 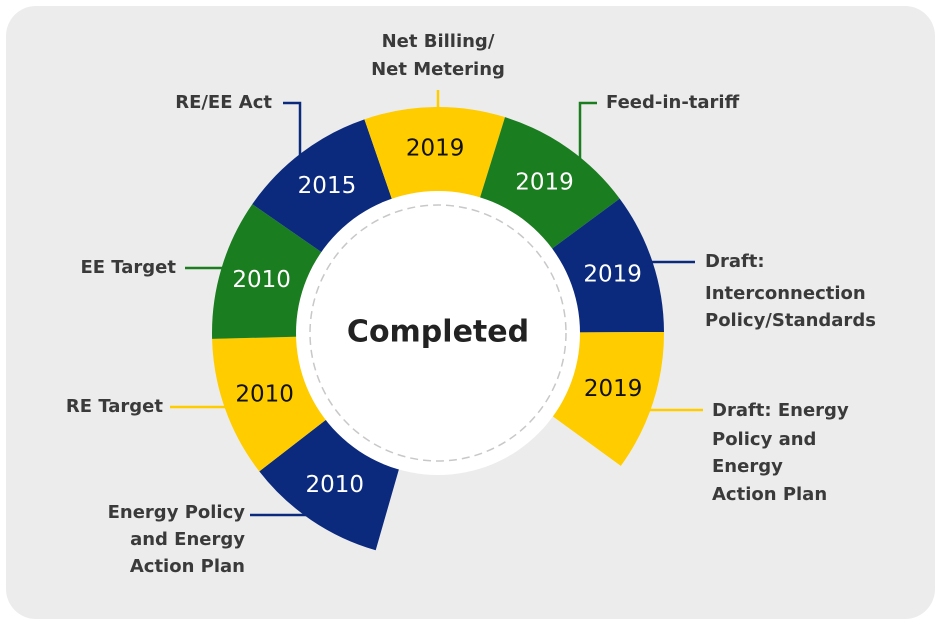 I want to click on item-label: Policy and, so click(x=764, y=439).